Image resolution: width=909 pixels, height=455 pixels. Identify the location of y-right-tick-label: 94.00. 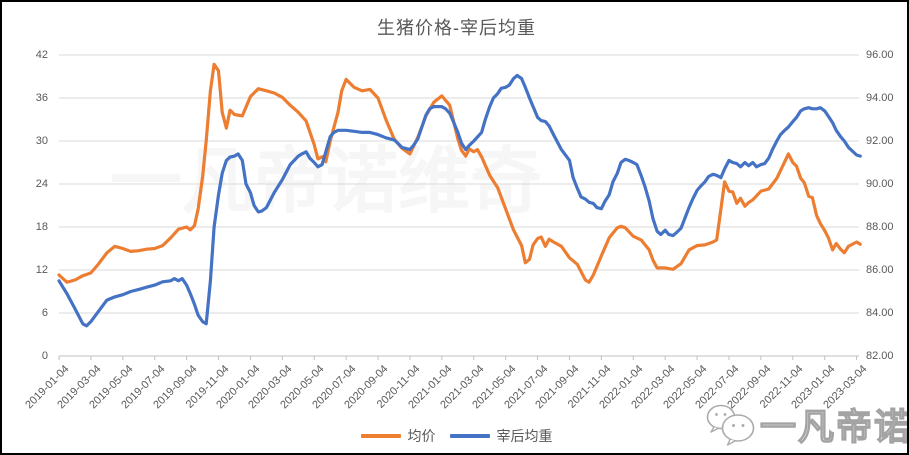
(880, 98).